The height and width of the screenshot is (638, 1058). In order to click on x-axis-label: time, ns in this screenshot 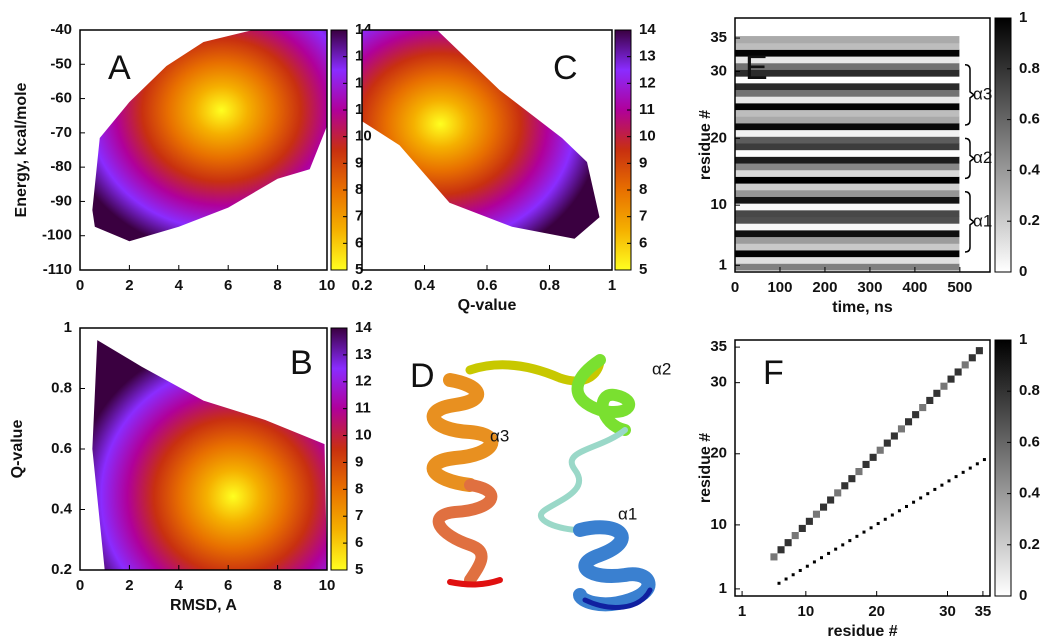, I will do `click(862, 307)`.